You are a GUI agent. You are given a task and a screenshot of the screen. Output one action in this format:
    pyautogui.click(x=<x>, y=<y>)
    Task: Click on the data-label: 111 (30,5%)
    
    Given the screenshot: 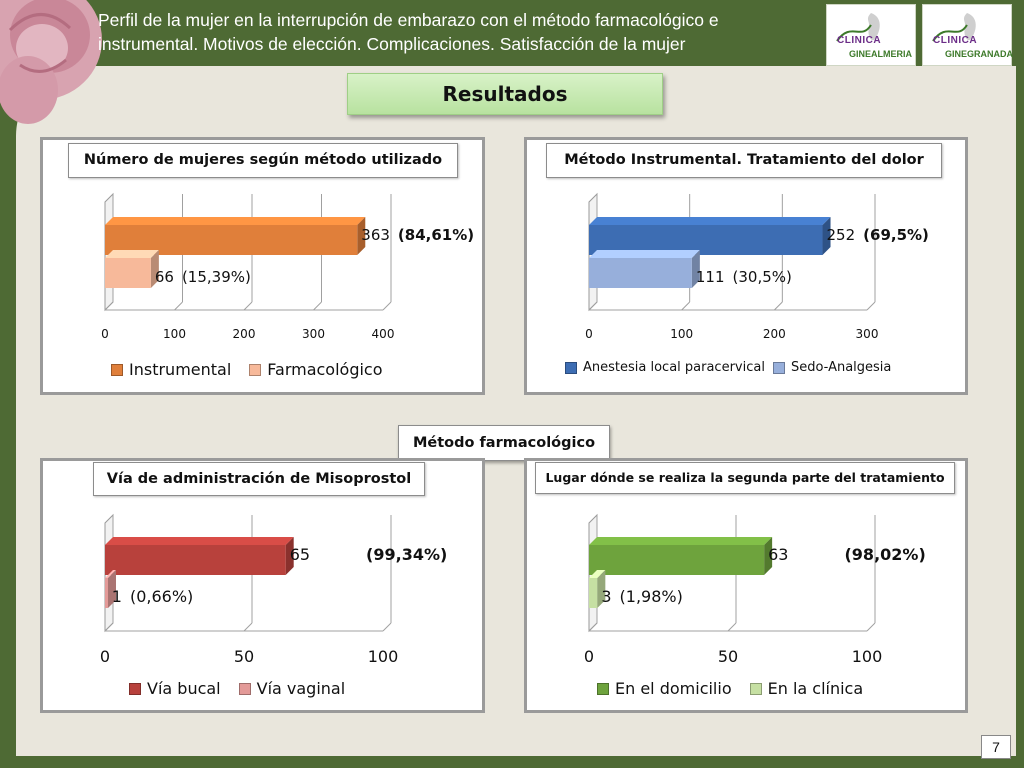 What is the action you would take?
    pyautogui.click(x=744, y=277)
    